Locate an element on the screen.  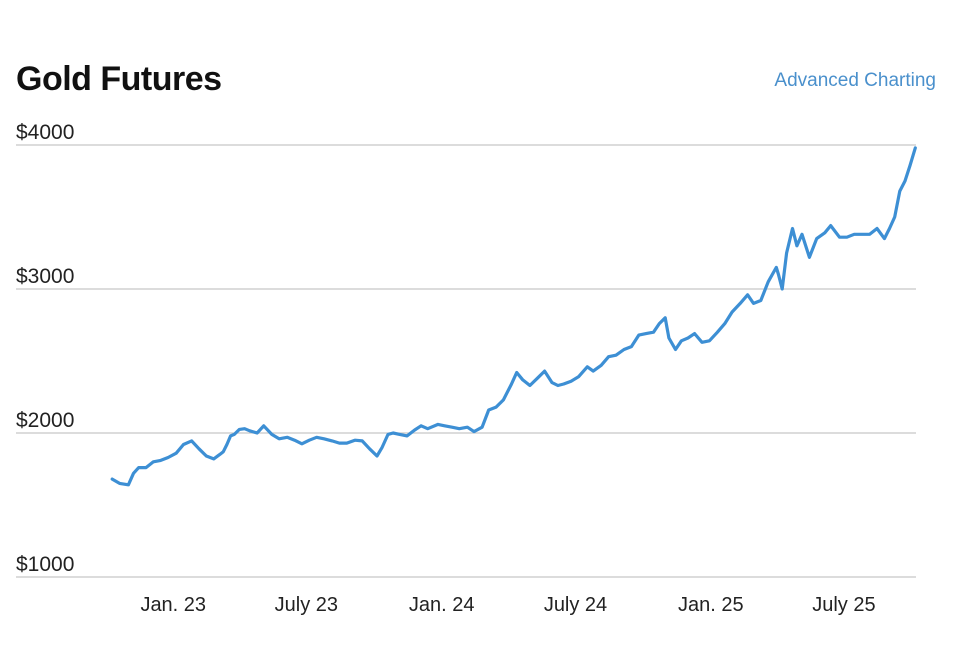
advanced-charting-link: Advanced Charting is located at coordinates (855, 80).